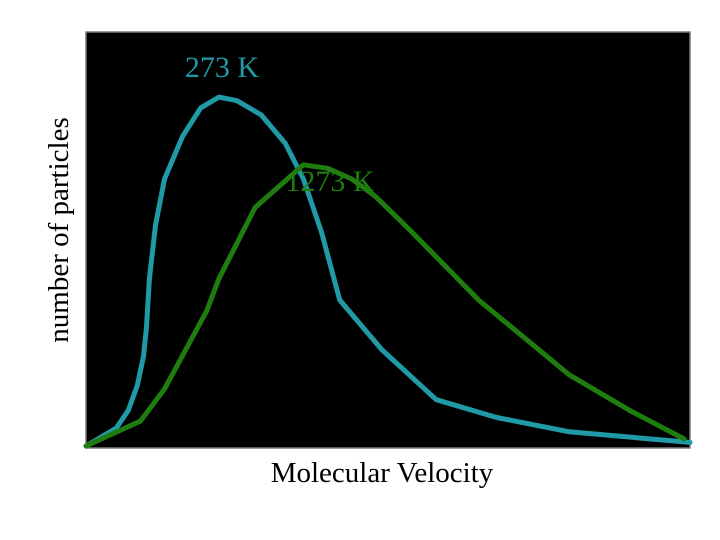  What do you see at coordinates (382, 473) in the screenshot?
I see `x-axis-label: Molecular Velocity` at bounding box center [382, 473].